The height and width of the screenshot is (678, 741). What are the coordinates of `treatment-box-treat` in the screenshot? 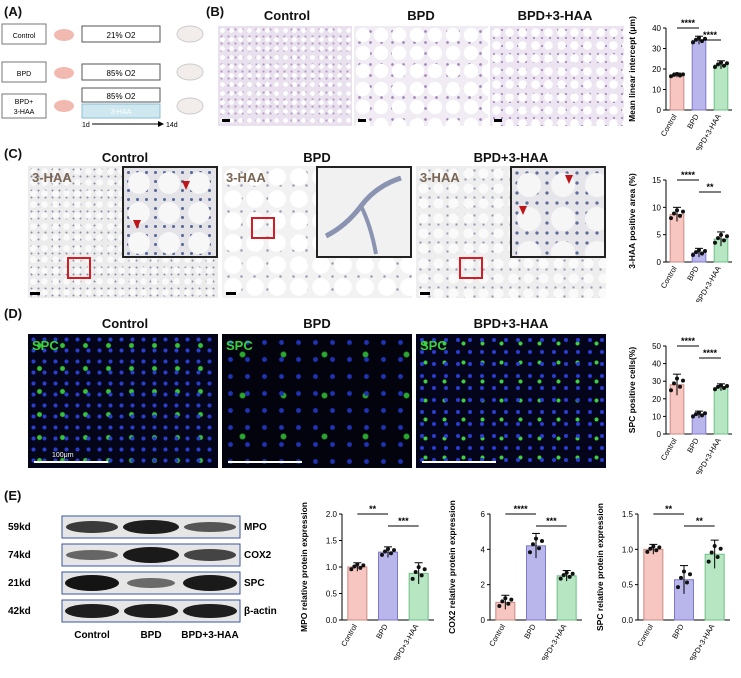 It's located at (121, 95).